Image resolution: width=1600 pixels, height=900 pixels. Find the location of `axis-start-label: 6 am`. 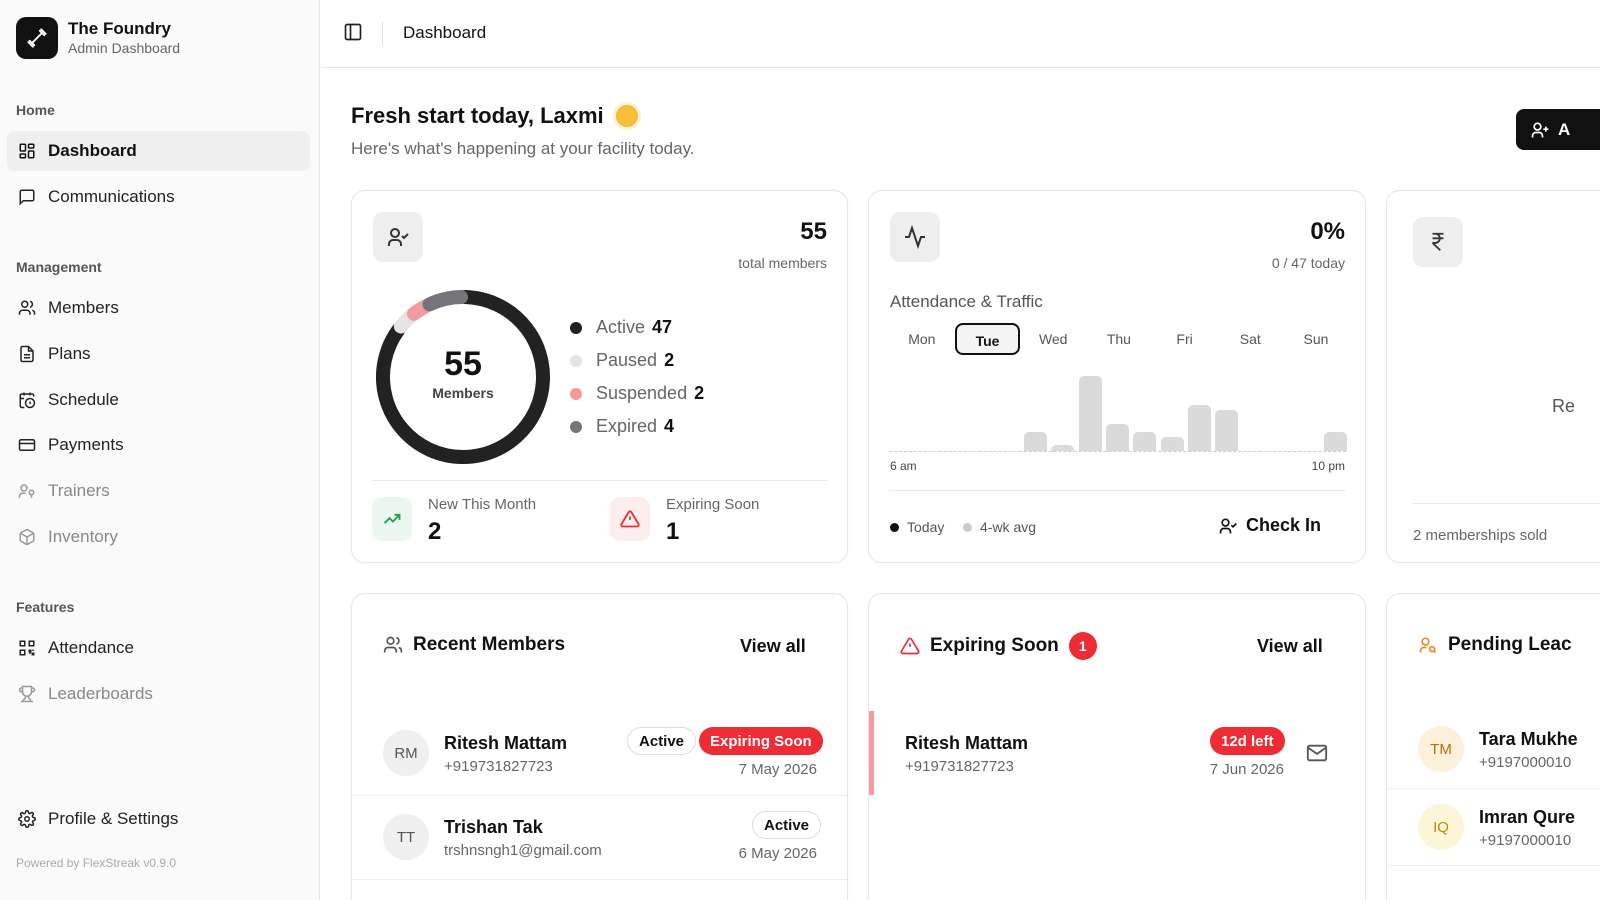

axis-start-label: 6 am is located at coordinates (903, 466).